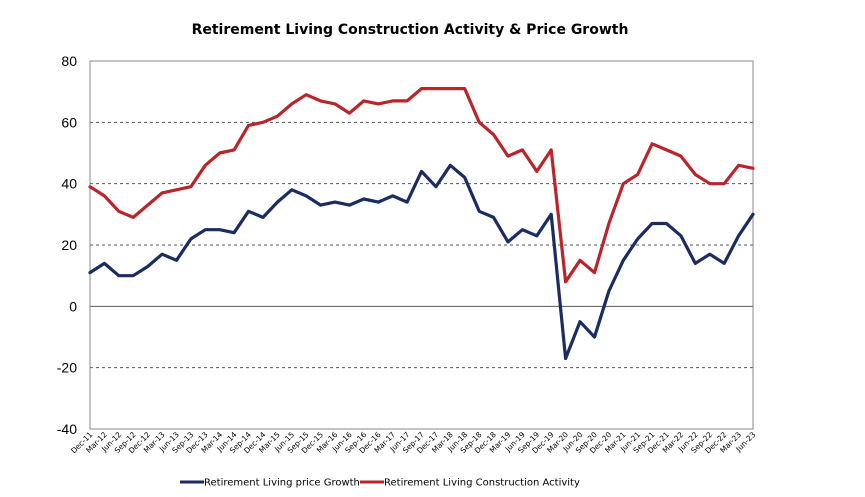  I want to click on legend-label: Retirement Living price Growth, so click(282, 483).